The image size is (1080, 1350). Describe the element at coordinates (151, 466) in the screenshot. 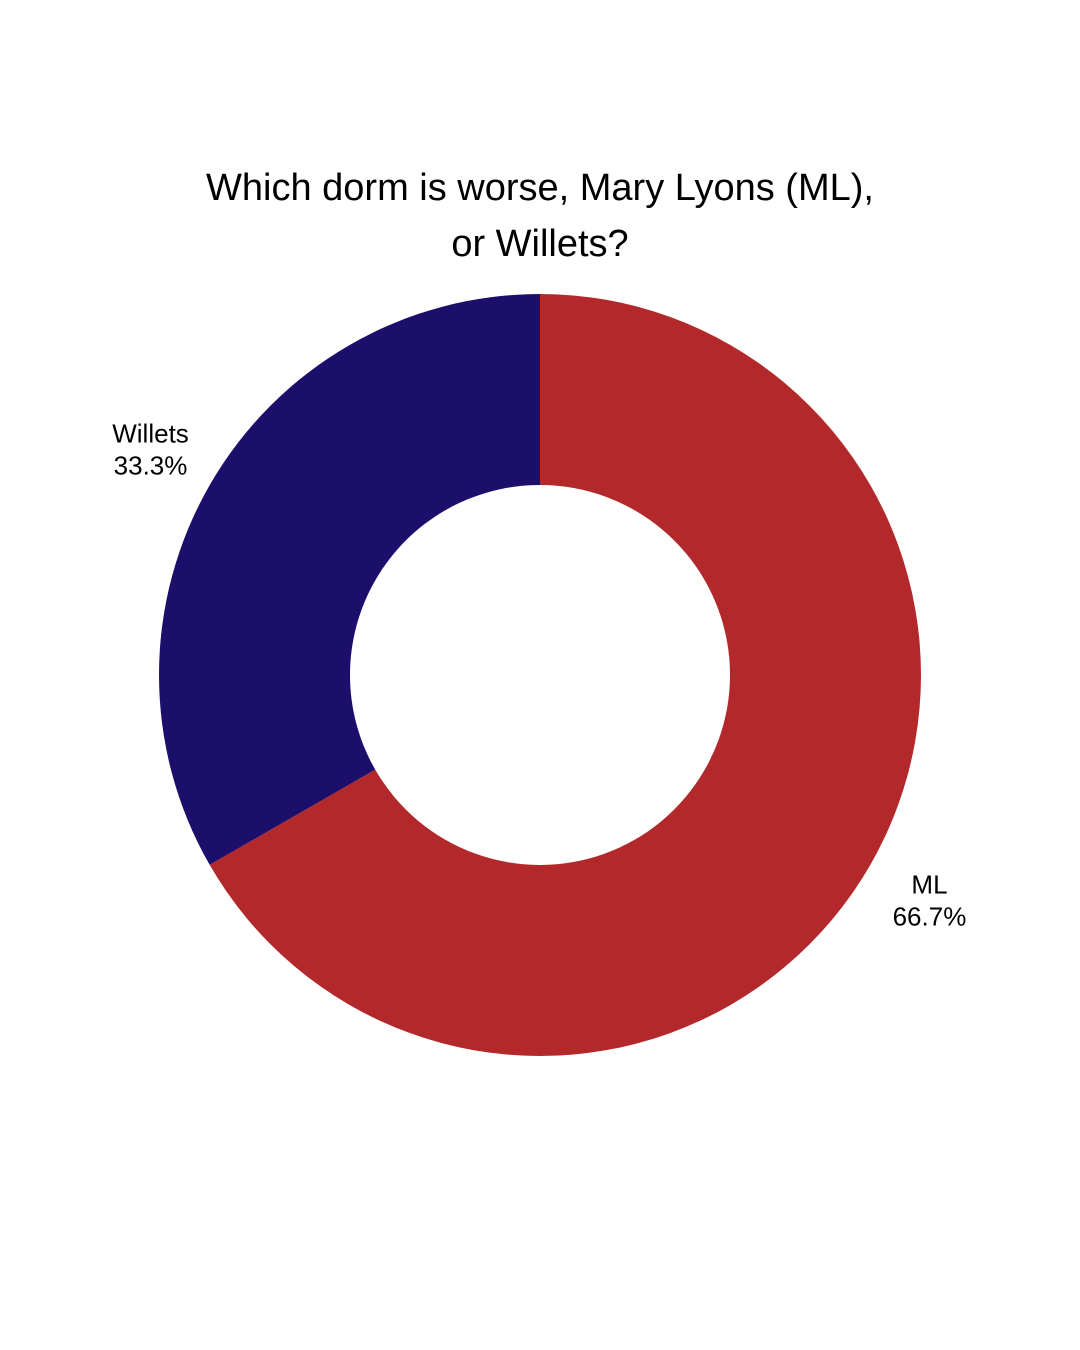

I see `slice-value-label: 33.3%` at that location.